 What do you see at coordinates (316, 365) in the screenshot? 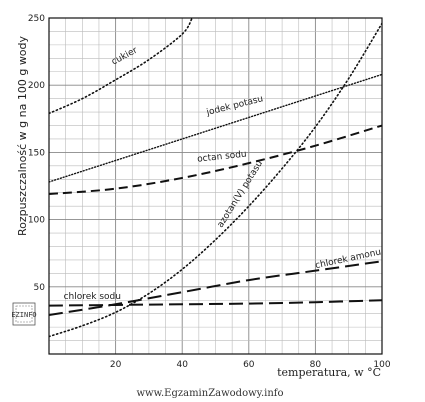
I see `x-tick-label: 80` at bounding box center [316, 365].